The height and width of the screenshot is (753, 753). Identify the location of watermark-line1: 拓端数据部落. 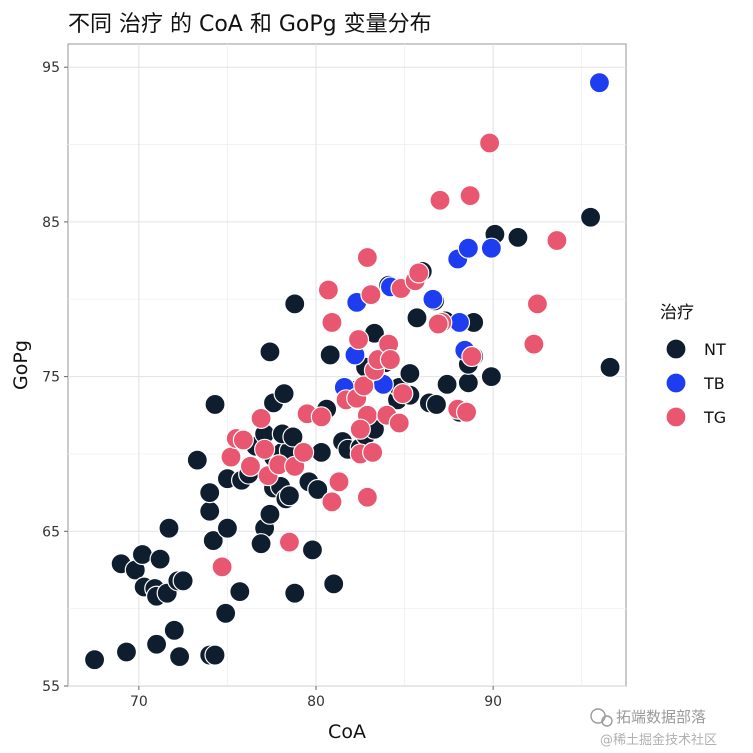
(661, 717).